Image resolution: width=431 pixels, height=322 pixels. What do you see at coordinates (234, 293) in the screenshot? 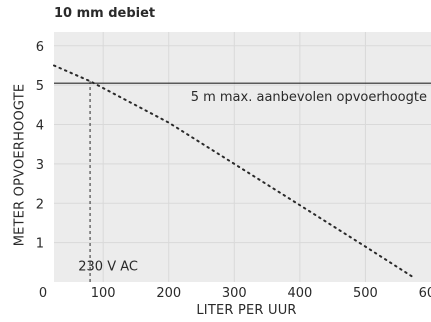
I see `x-tick-label: 300` at bounding box center [234, 293].